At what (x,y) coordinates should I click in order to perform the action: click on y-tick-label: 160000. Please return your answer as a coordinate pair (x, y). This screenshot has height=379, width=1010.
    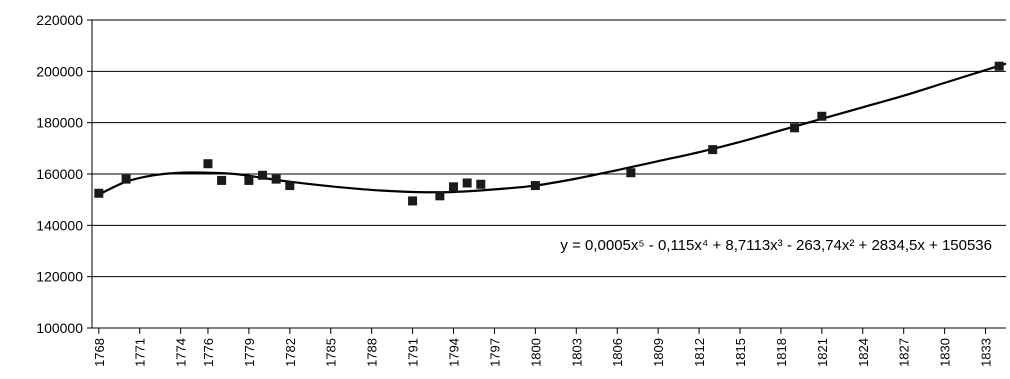
    Looking at the image, I should click on (59, 174).